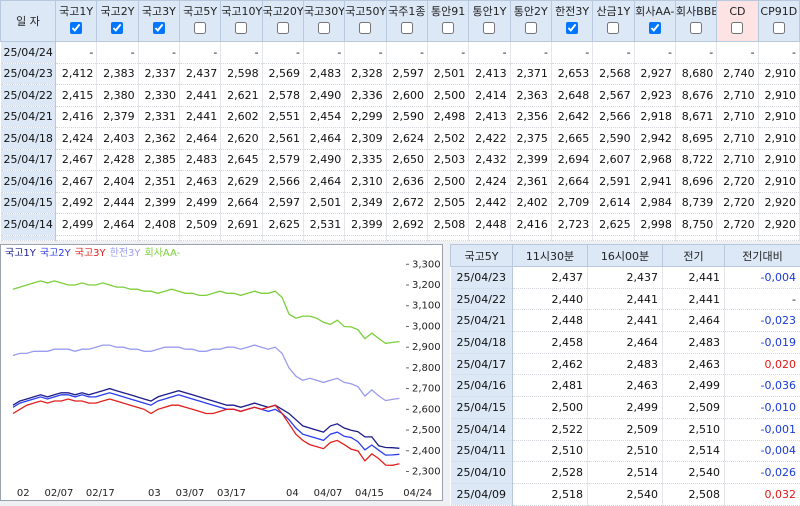  I want to click on value-cell: 2,432, so click(489, 160).